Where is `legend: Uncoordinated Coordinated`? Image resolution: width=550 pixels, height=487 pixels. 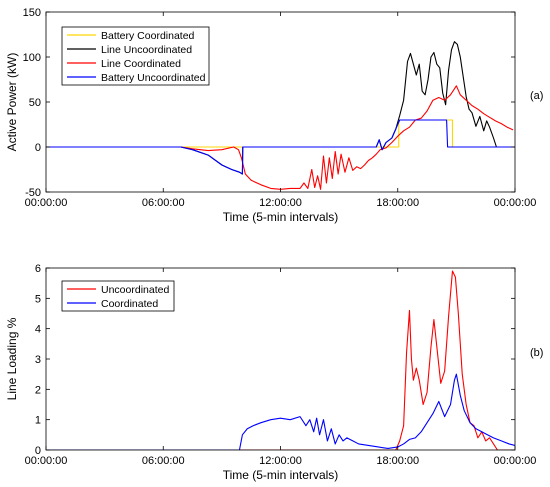 legend: Uncoordinated Coordinated is located at coordinates (118, 296).